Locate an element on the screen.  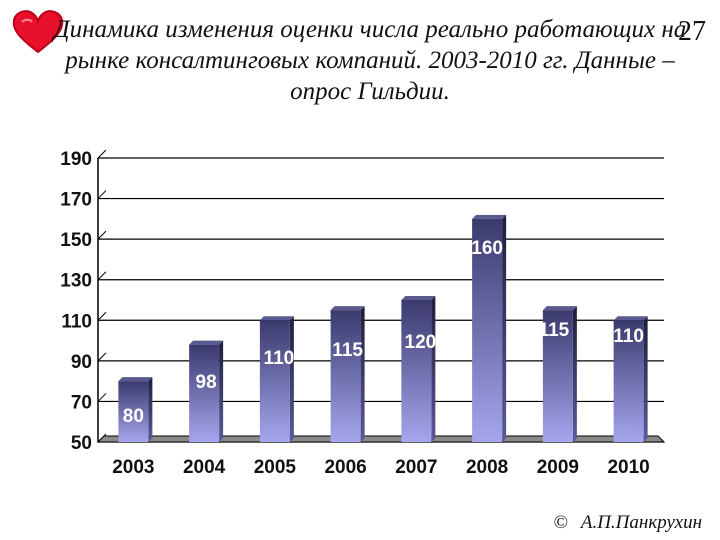
x-tick-label: 2005 is located at coordinates (275, 467).